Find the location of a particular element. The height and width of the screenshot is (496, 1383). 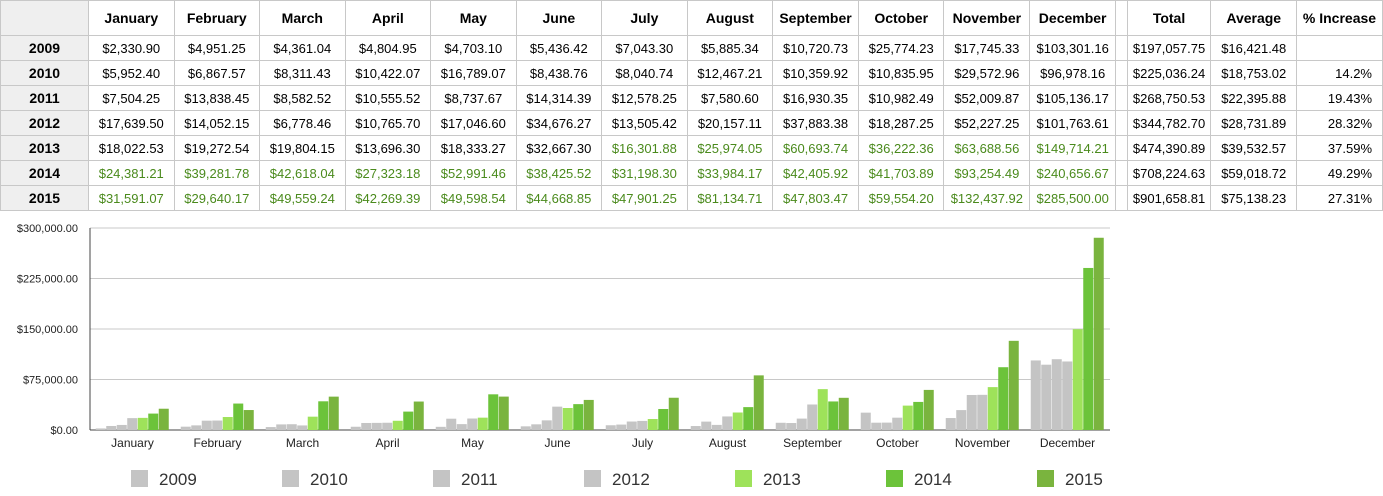

value-cell: $8,582.52 is located at coordinates (302, 98).